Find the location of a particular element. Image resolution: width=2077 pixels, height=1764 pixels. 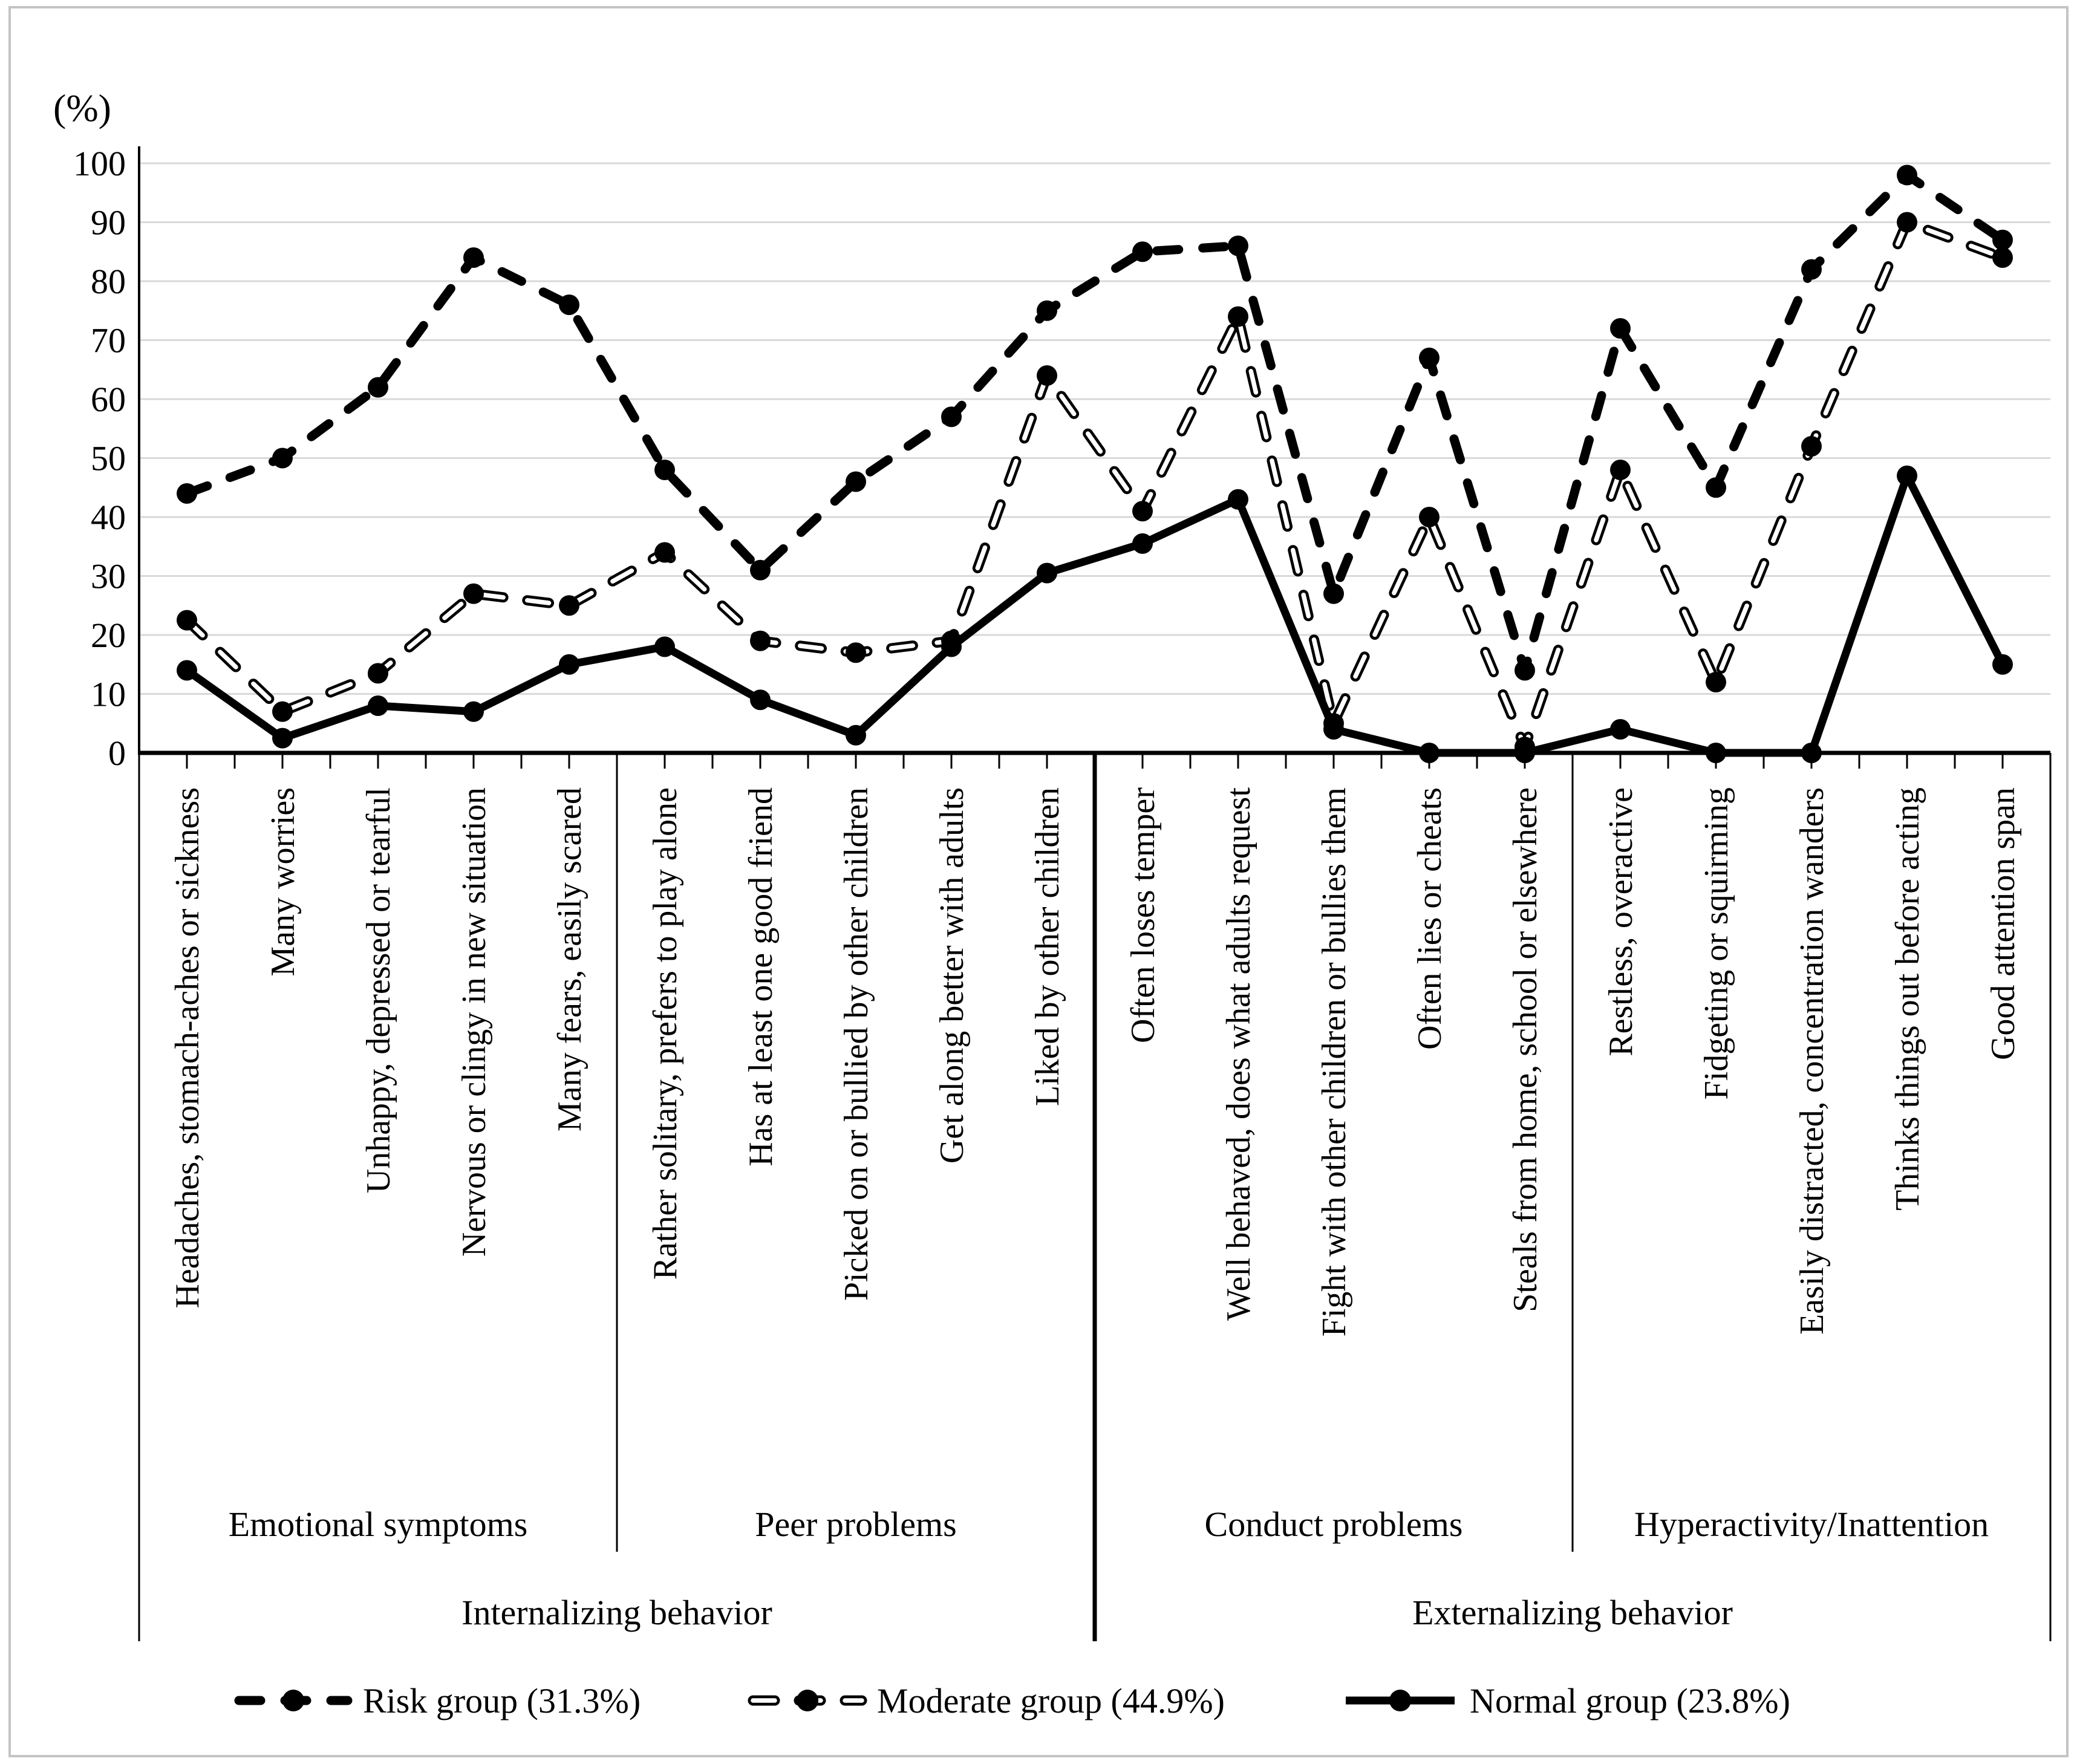

category-label: Many worries is located at coordinates (283, 882).